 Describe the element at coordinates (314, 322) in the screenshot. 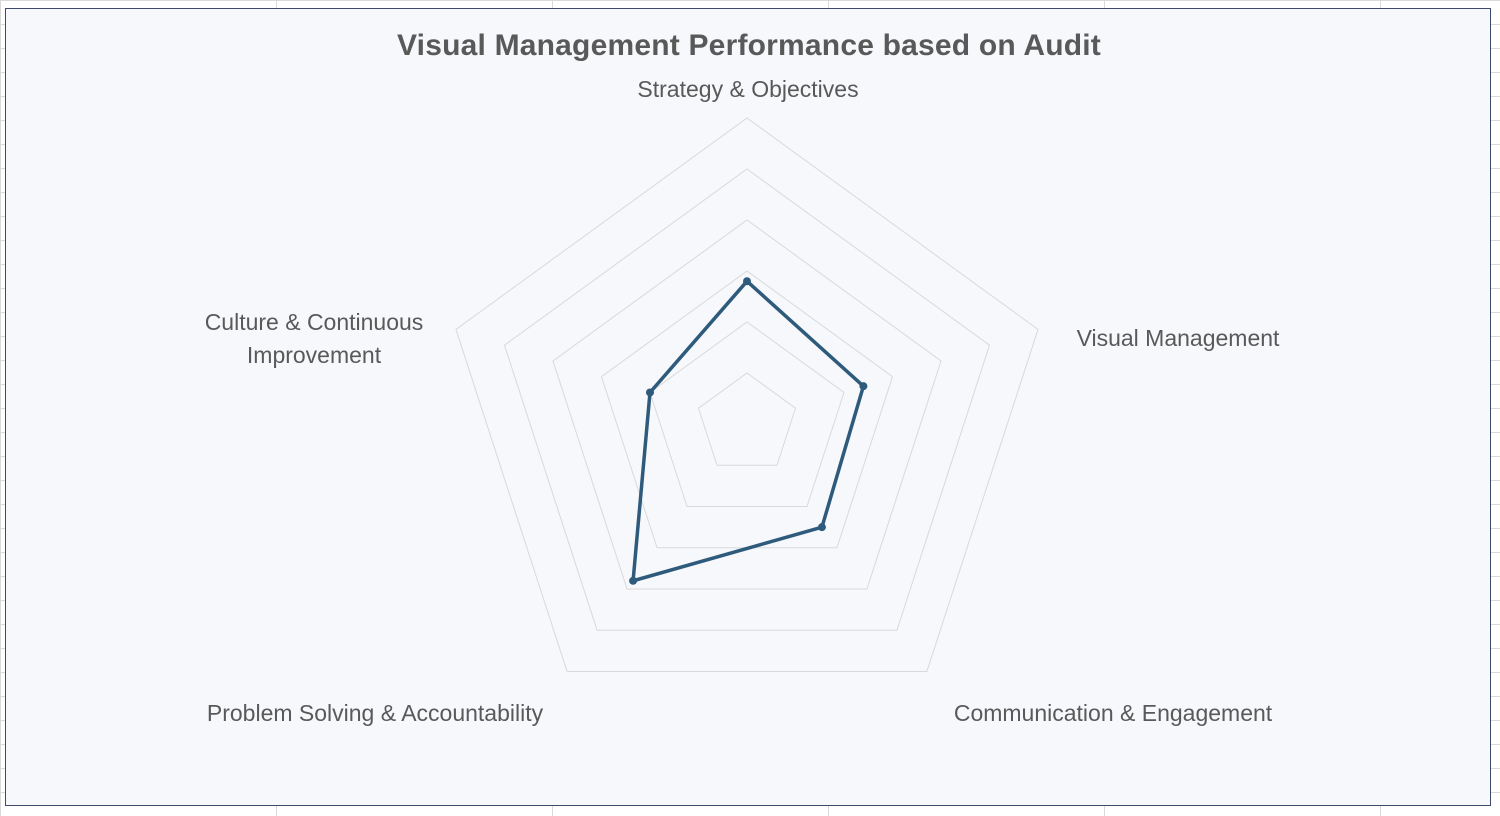

I see `category-label-line: Culture & Continuous` at that location.